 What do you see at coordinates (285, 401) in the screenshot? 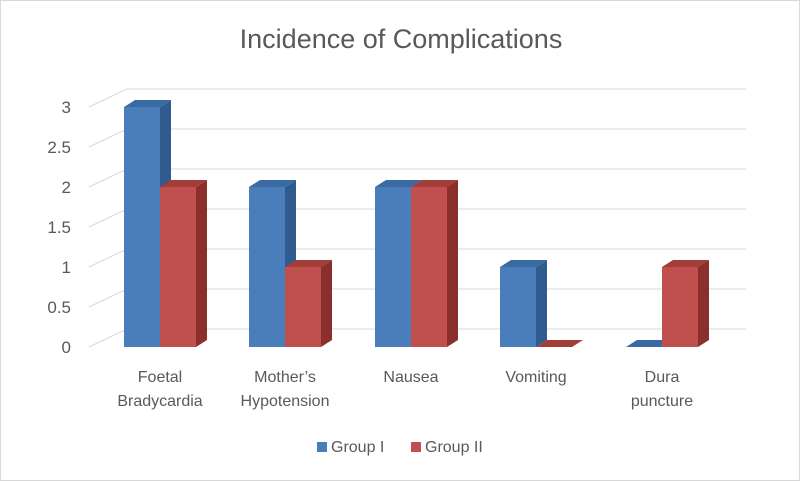
I see `x-tick-label: Hypotension` at bounding box center [285, 401].